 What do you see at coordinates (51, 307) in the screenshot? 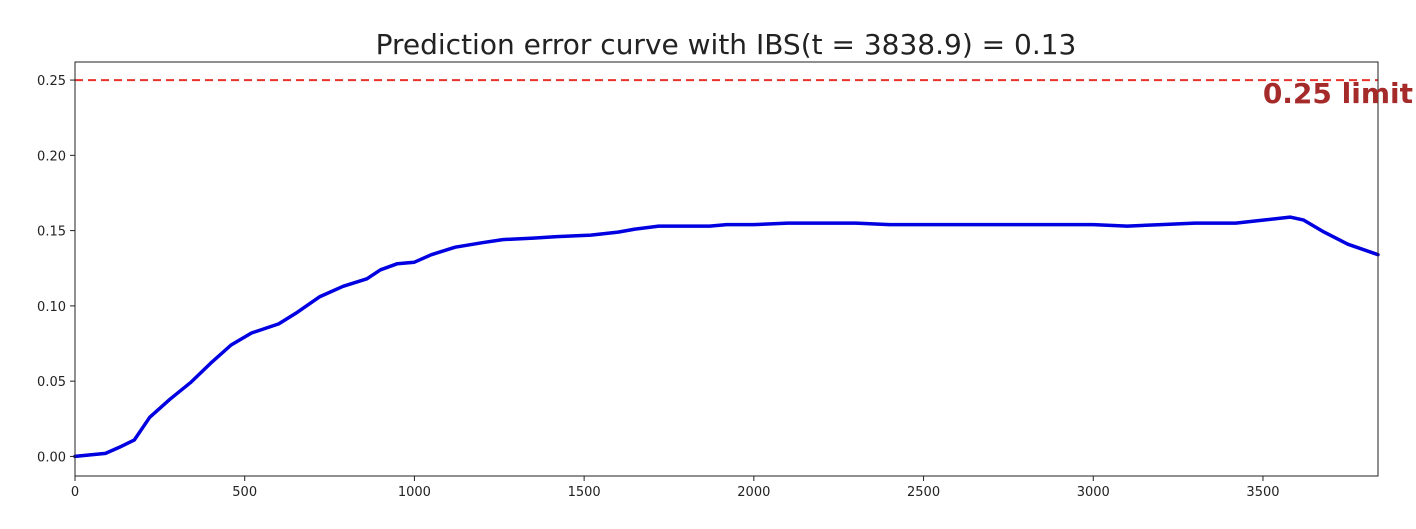
I see `y-tick-label: 0.10` at bounding box center [51, 307].